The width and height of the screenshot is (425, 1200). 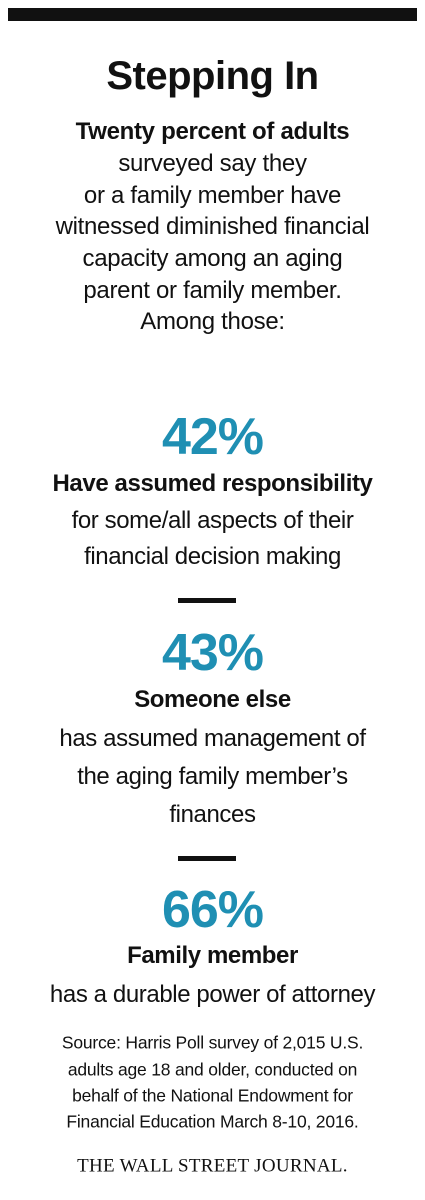 I want to click on intro-line: or a family member have, so click(x=212, y=195).